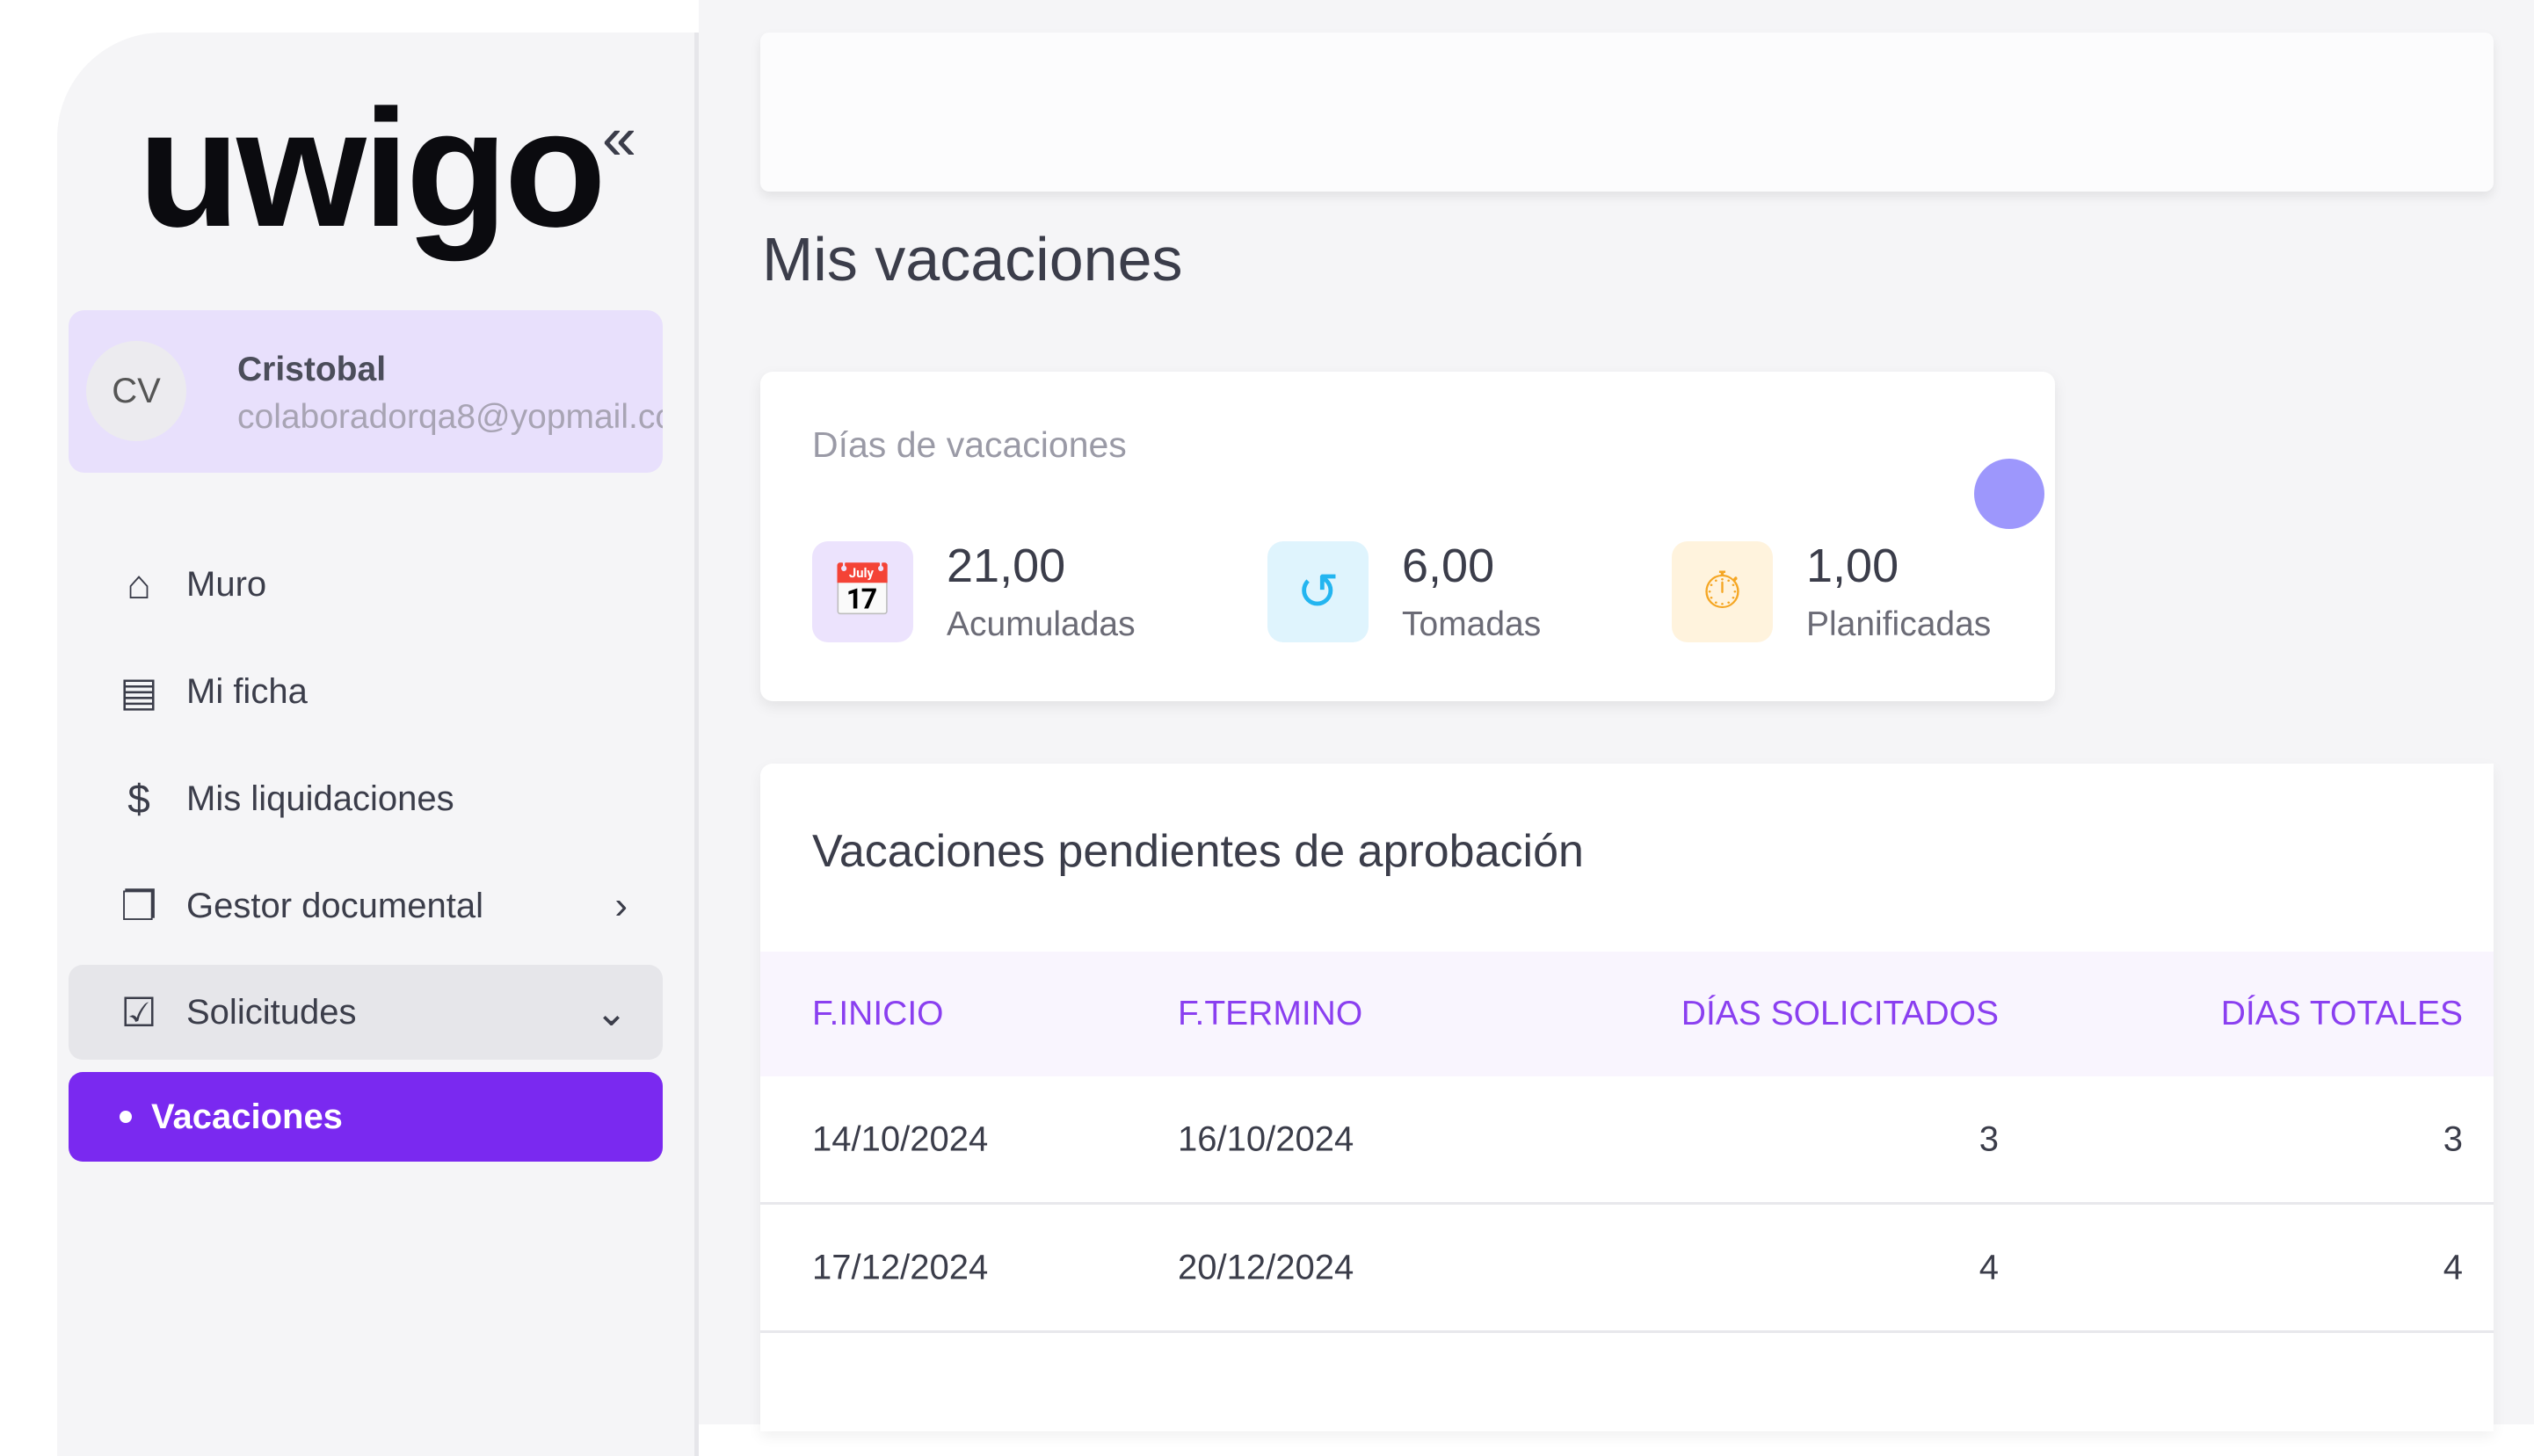 This screenshot has width=2534, height=1456. Describe the element at coordinates (2009, 494) in the screenshot. I see `cursor-indicator` at that location.